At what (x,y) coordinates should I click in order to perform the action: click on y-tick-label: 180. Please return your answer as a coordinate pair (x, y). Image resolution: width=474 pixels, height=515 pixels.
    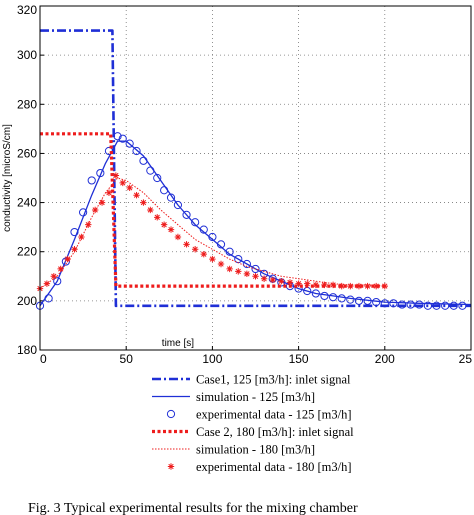
    Looking at the image, I should click on (27, 350).